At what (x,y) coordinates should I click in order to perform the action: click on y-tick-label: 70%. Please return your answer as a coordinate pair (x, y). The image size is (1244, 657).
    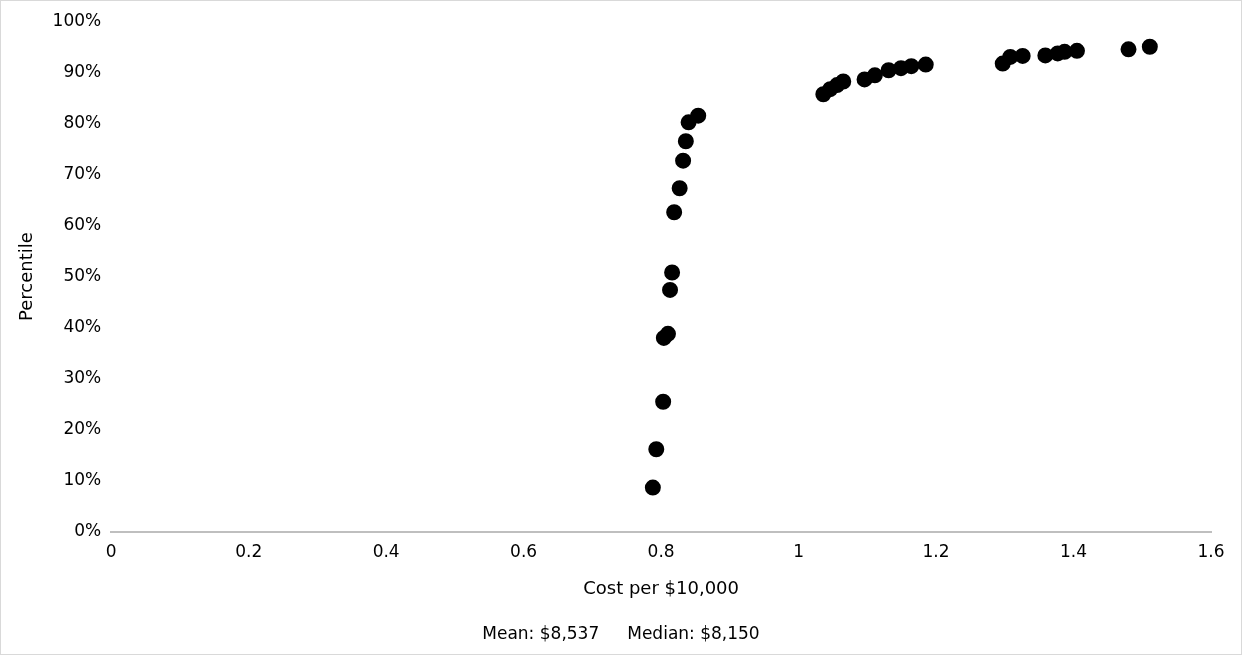
    Looking at the image, I should click on (82, 172).